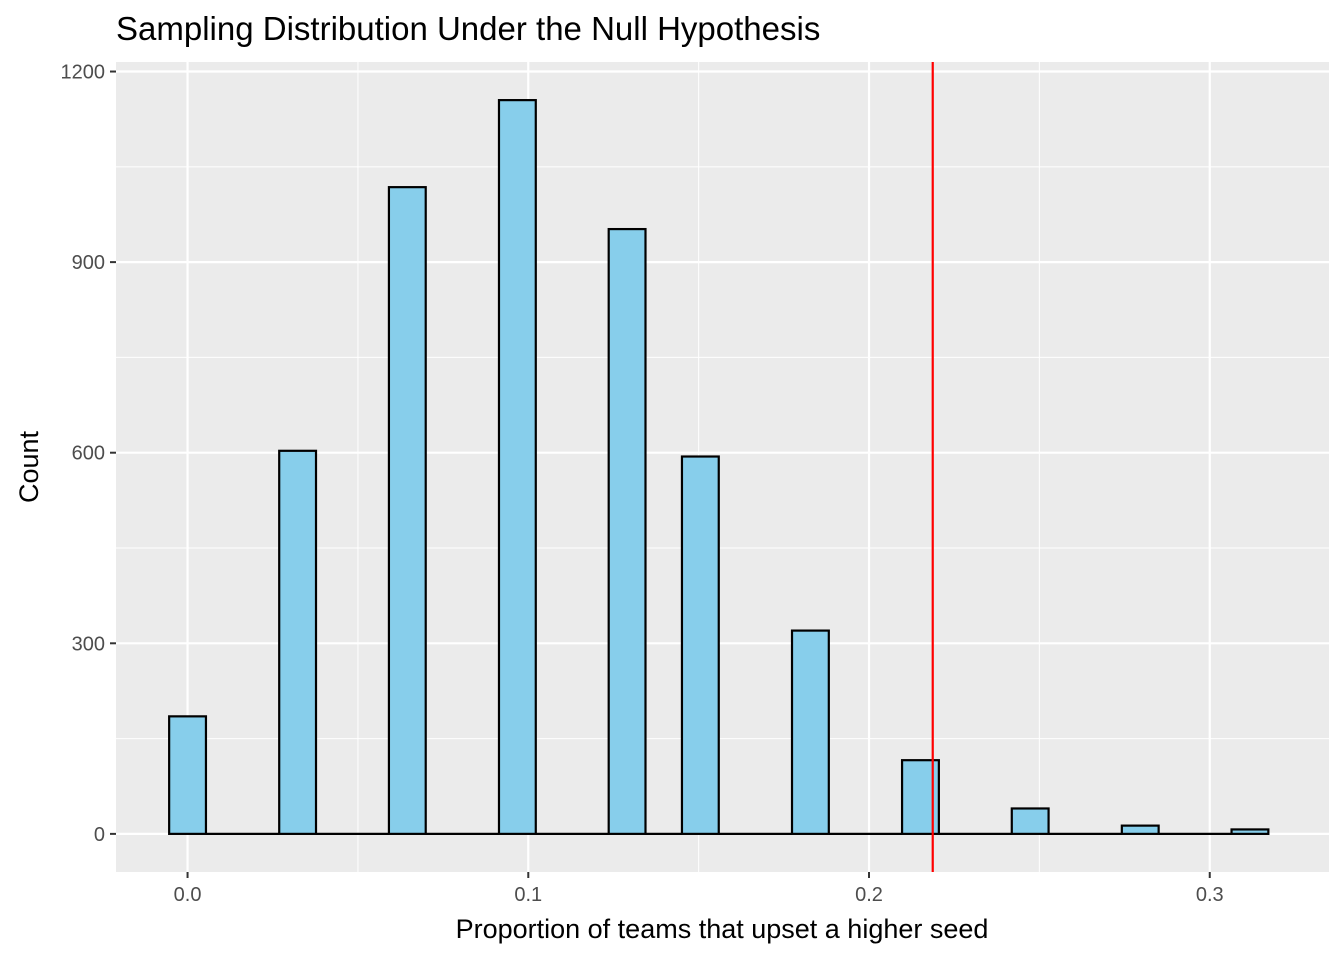 The height and width of the screenshot is (960, 1344). What do you see at coordinates (88, 644) in the screenshot?
I see `y-tick-label: 300` at bounding box center [88, 644].